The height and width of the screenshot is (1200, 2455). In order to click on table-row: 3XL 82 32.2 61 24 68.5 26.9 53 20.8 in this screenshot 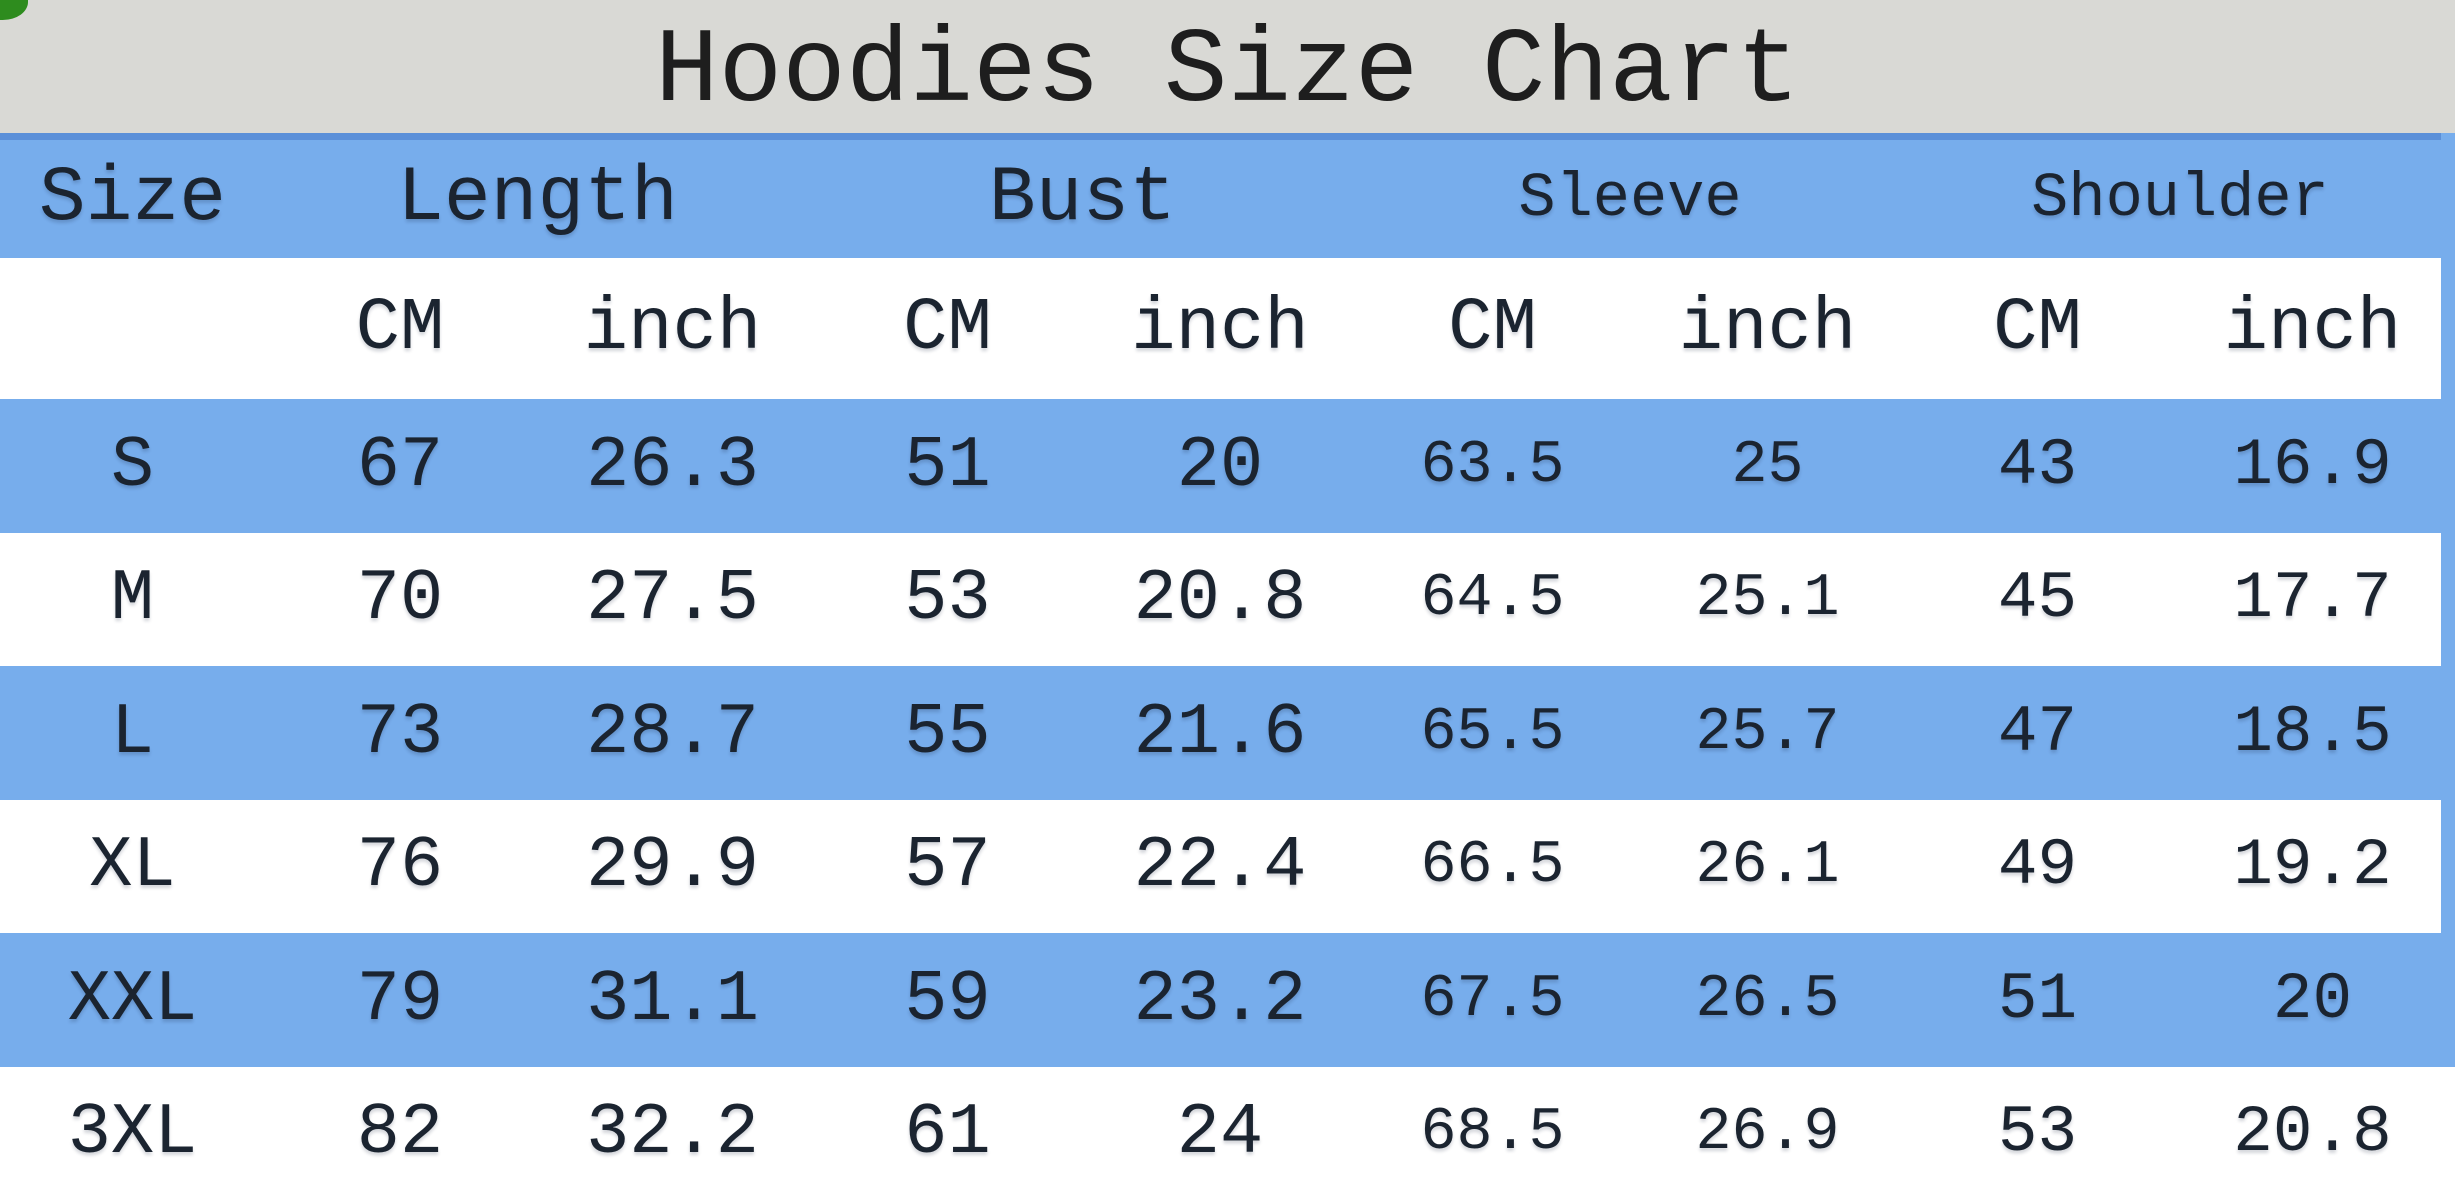, I will do `click(1227, 1133)`.